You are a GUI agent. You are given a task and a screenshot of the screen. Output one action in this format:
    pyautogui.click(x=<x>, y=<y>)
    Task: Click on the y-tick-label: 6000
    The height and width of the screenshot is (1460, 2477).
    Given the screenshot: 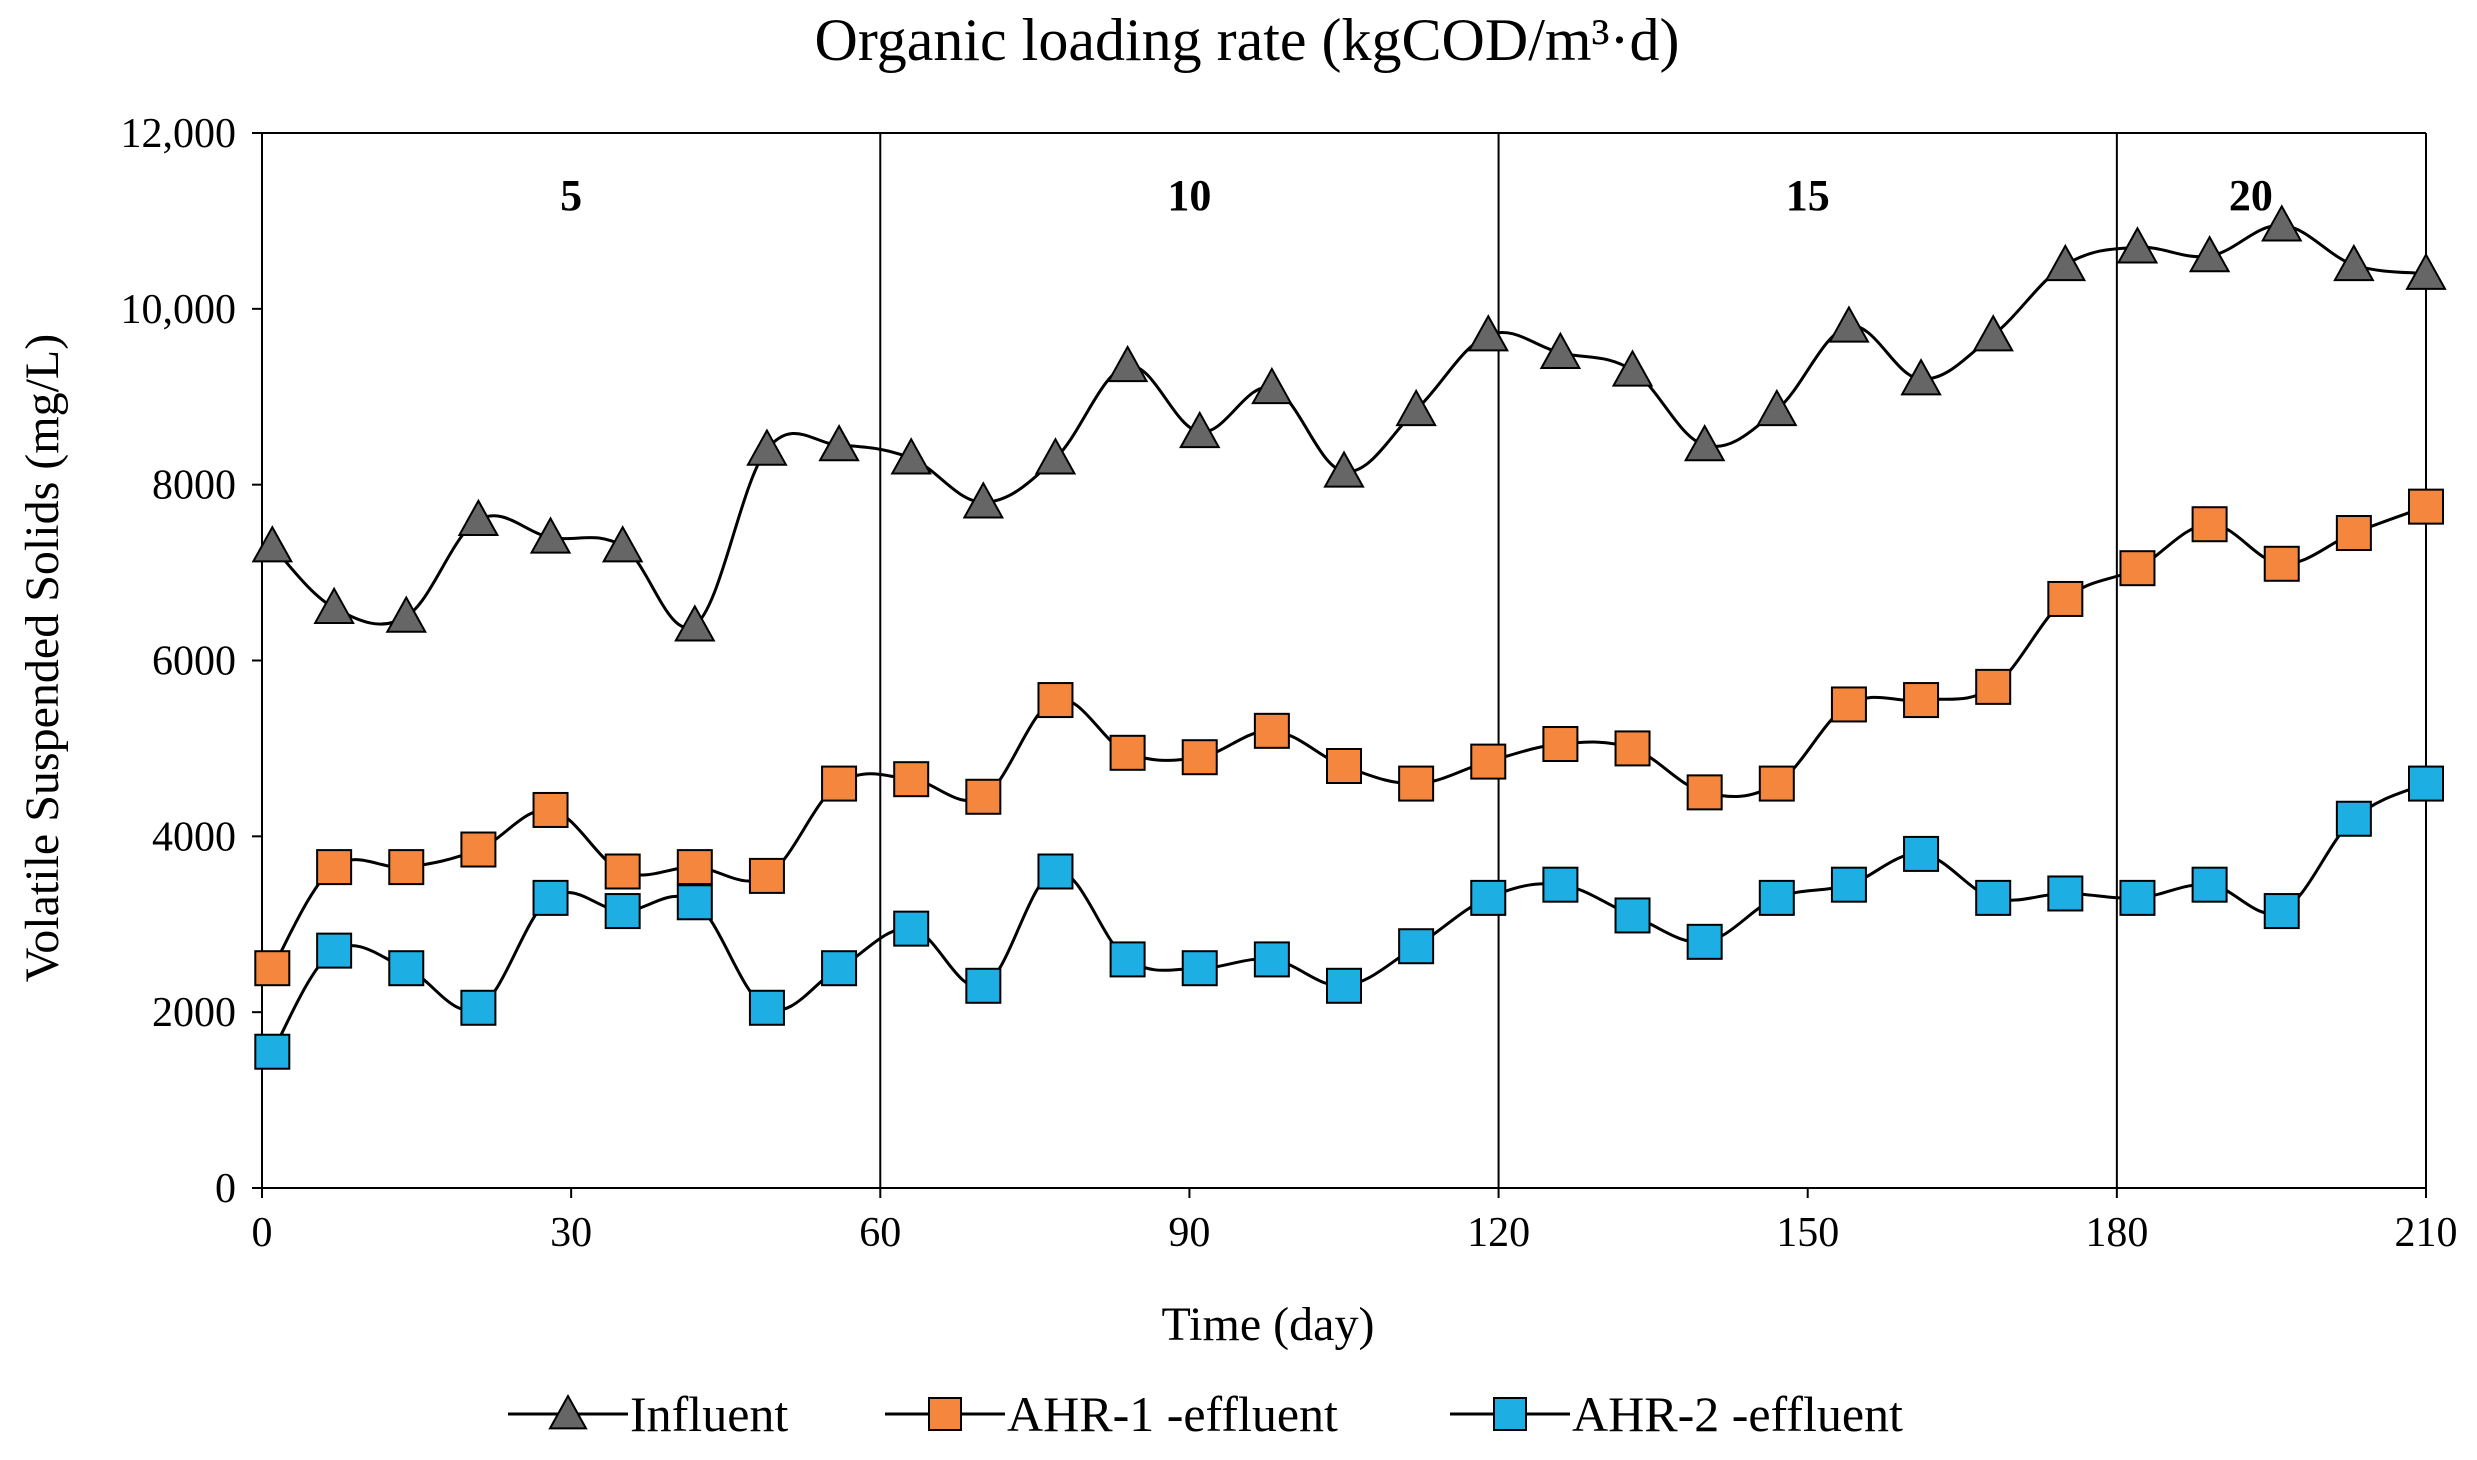 What is the action you would take?
    pyautogui.click(x=194, y=662)
    